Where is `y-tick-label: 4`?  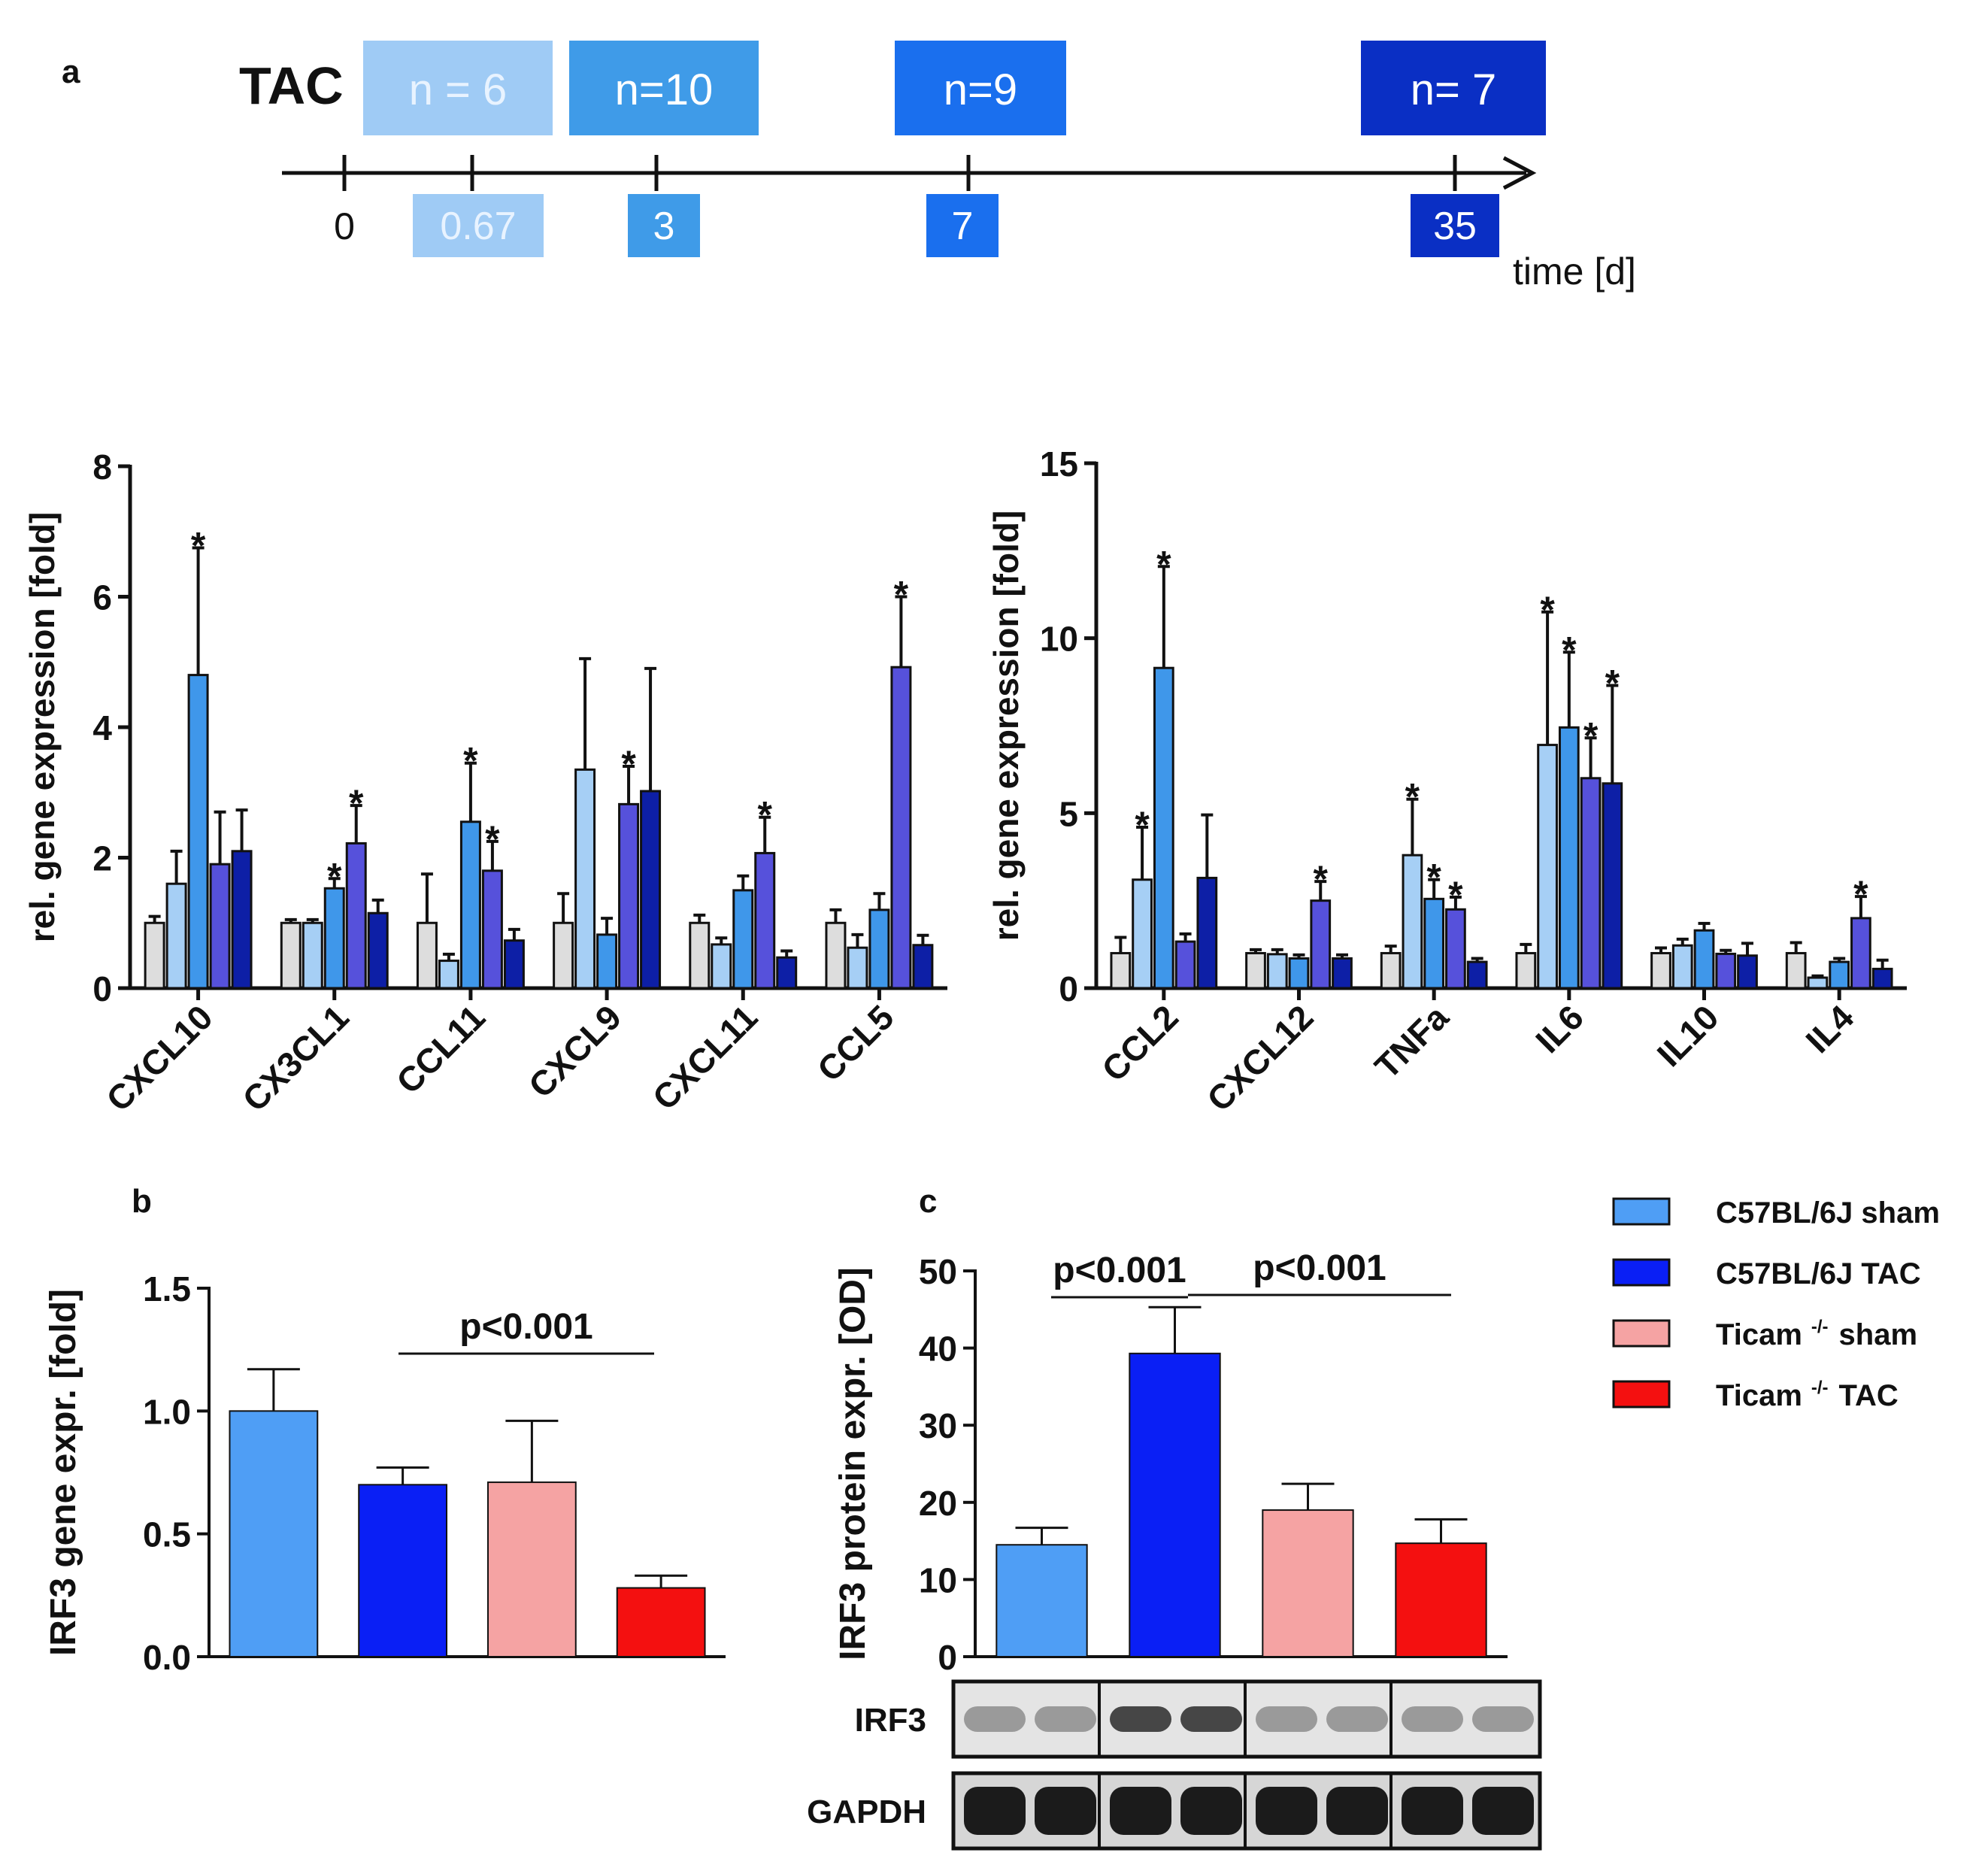 y-tick-label: 4 is located at coordinates (102, 727).